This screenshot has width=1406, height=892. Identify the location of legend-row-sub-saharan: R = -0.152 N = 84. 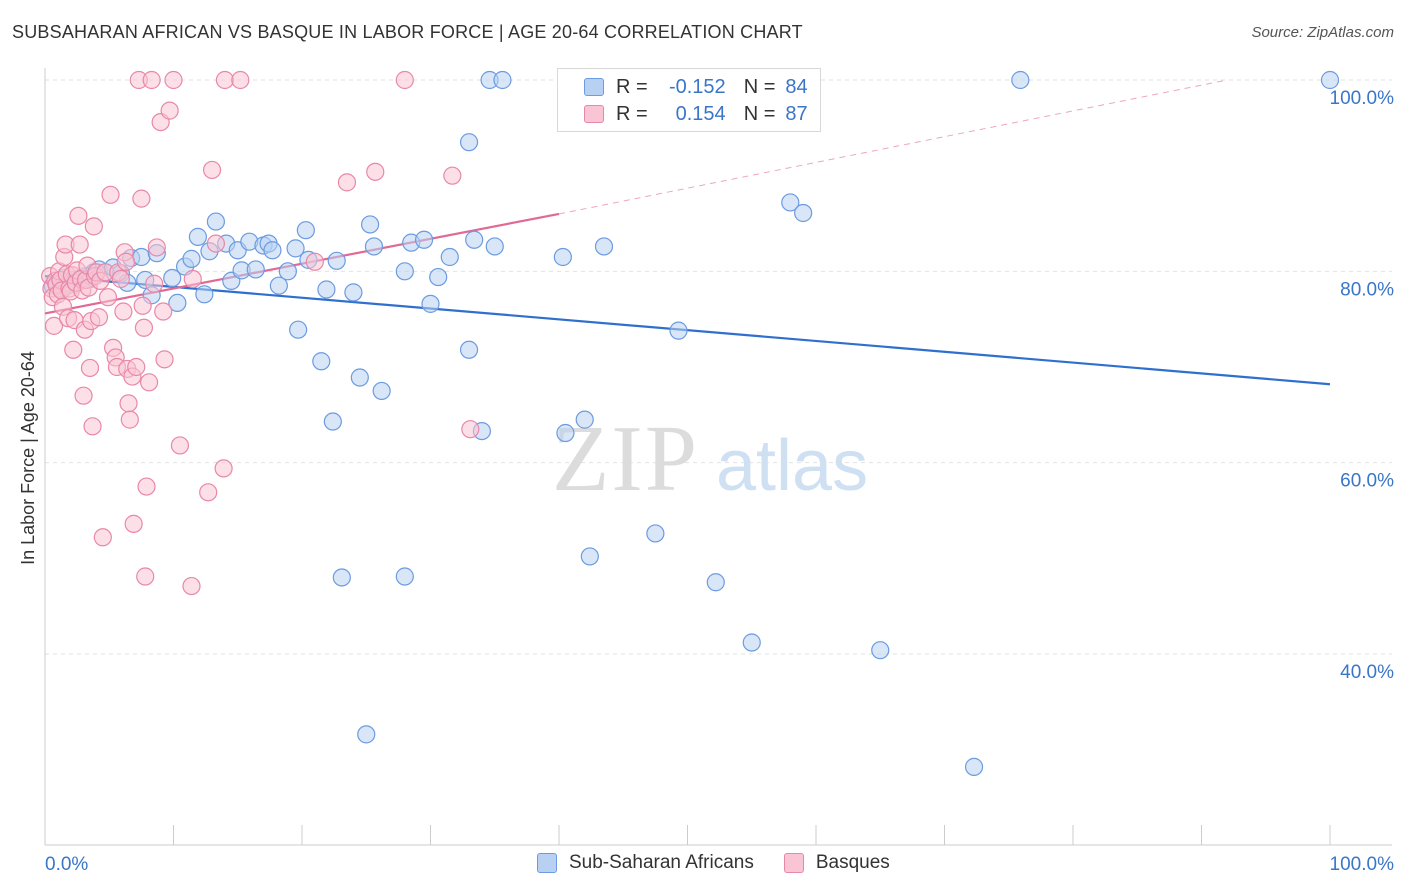
(696, 87).